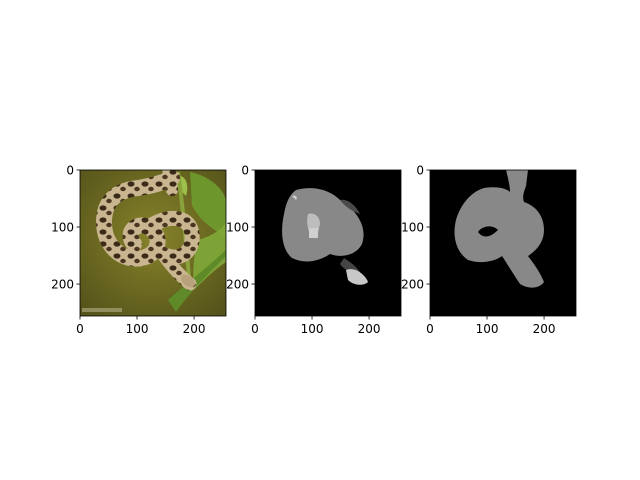 The width and height of the screenshot is (640, 480). Describe the element at coordinates (325, 236) in the screenshot. I see `segmentation-mask` at that location.